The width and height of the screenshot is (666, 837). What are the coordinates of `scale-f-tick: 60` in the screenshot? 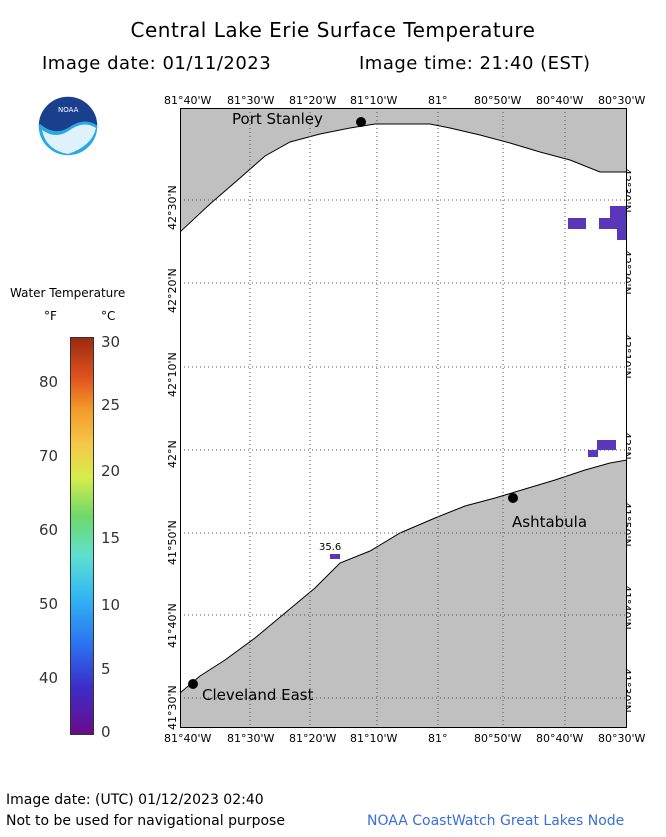 It's located at (49, 530).